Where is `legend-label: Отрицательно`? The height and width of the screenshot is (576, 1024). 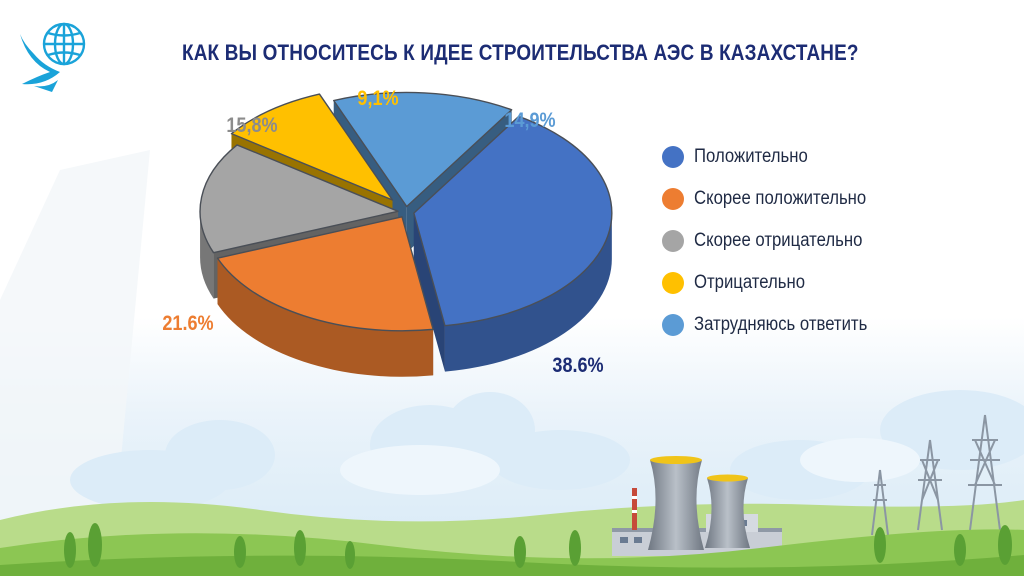
legend-label: Отрицательно is located at coordinates (750, 282).